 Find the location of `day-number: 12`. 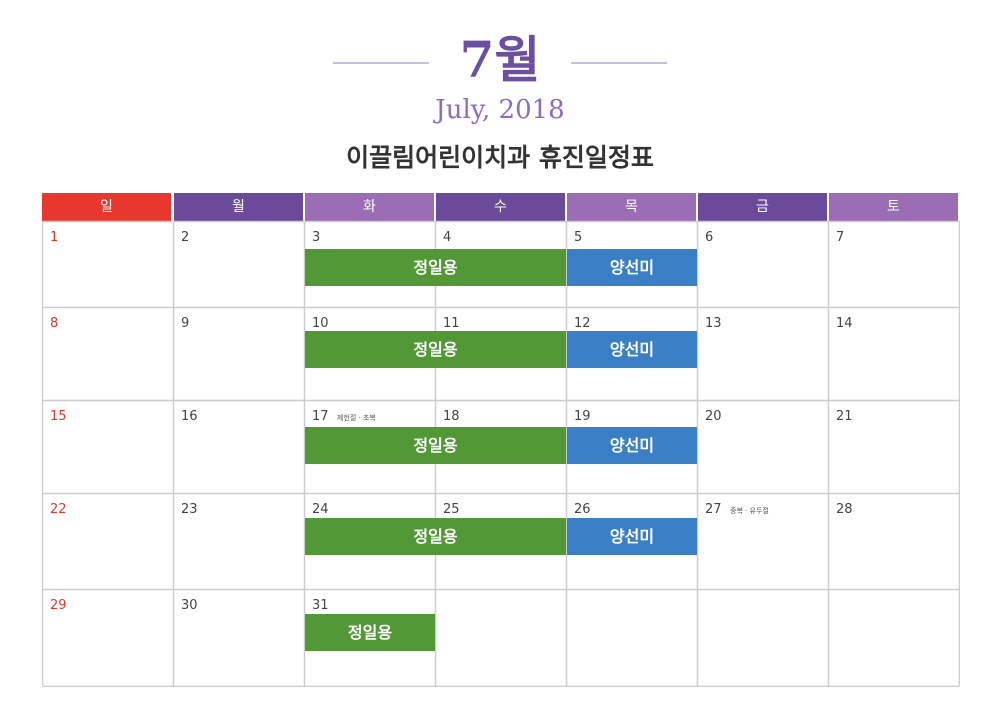

day-number: 12 is located at coordinates (582, 323).